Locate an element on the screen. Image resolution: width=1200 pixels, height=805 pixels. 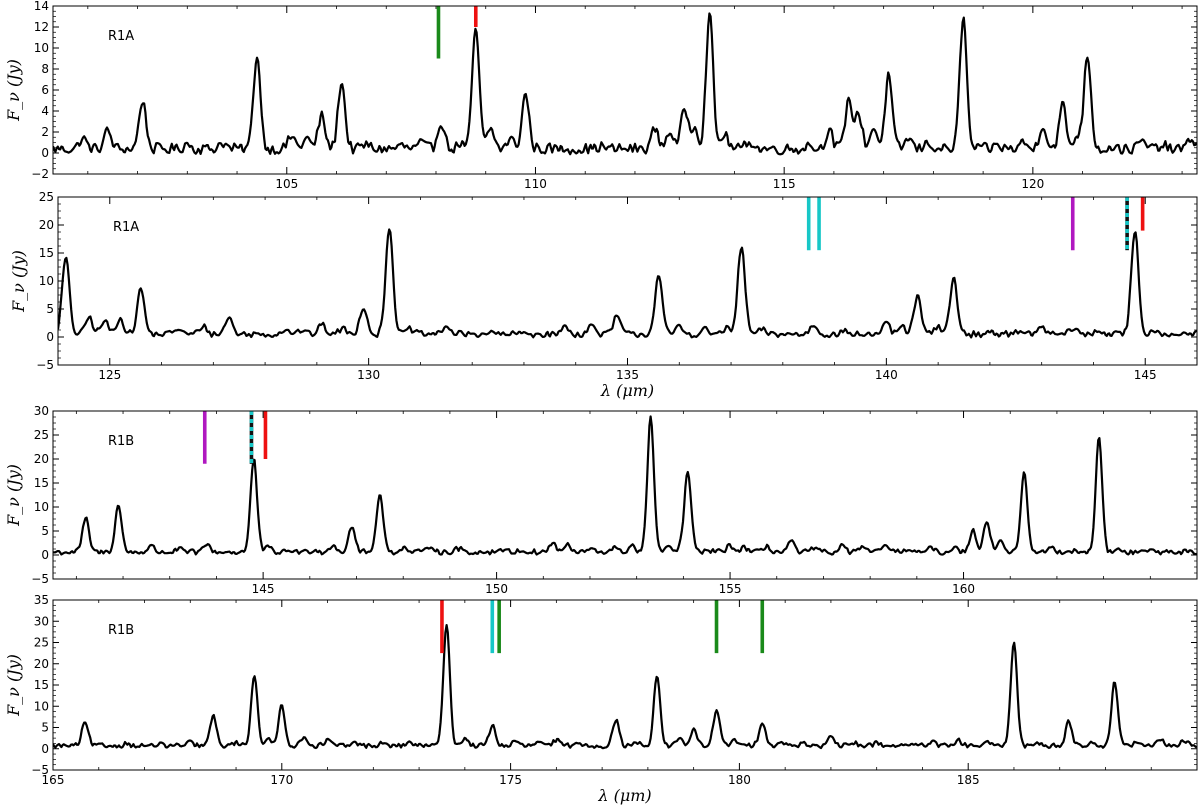
x-tick-label: 155 is located at coordinates (730, 589).